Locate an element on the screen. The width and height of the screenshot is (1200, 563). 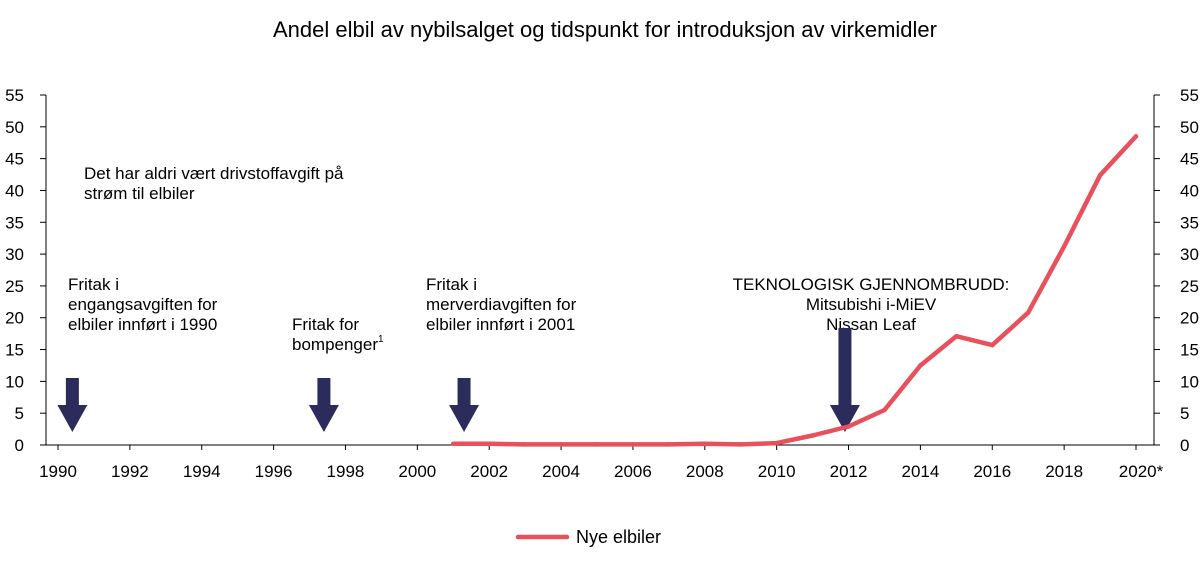
y-tick-label-left: 10 is located at coordinates (14, 381).